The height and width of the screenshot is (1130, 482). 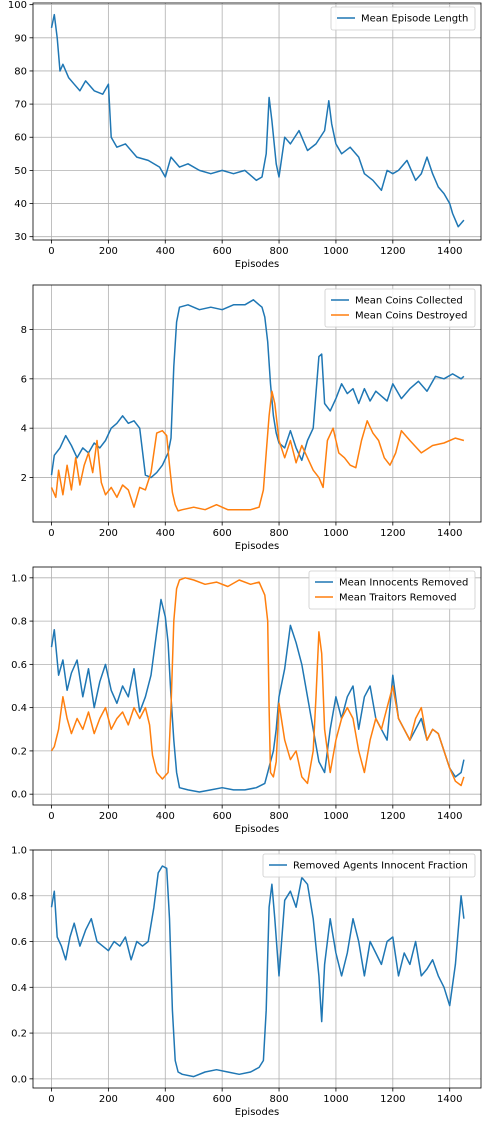 I want to click on legend-label: Mean Episode Length, so click(x=414, y=19).